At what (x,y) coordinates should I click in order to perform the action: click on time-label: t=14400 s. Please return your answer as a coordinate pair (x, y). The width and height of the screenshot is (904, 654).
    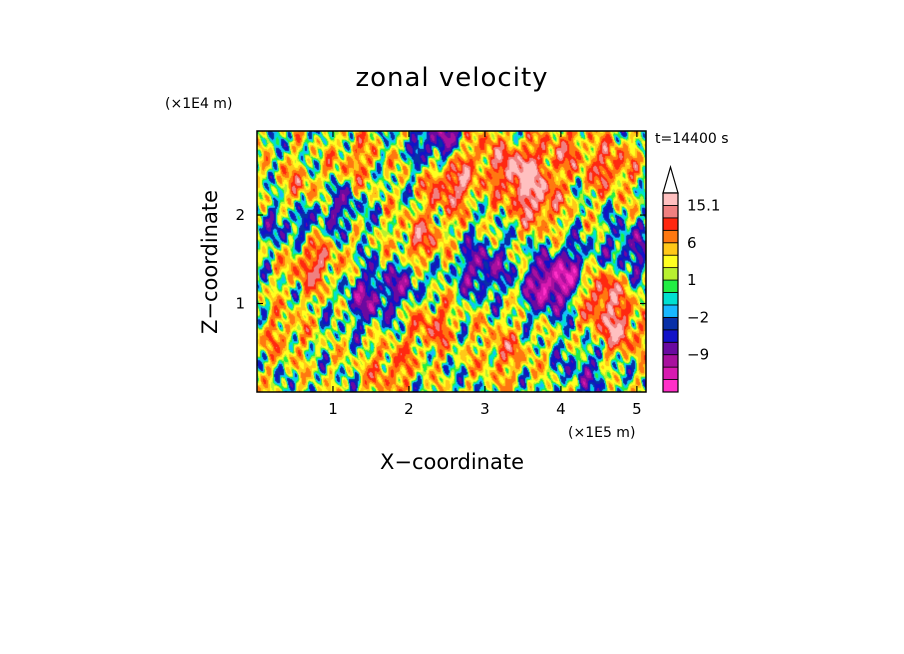
    Looking at the image, I should click on (692, 139).